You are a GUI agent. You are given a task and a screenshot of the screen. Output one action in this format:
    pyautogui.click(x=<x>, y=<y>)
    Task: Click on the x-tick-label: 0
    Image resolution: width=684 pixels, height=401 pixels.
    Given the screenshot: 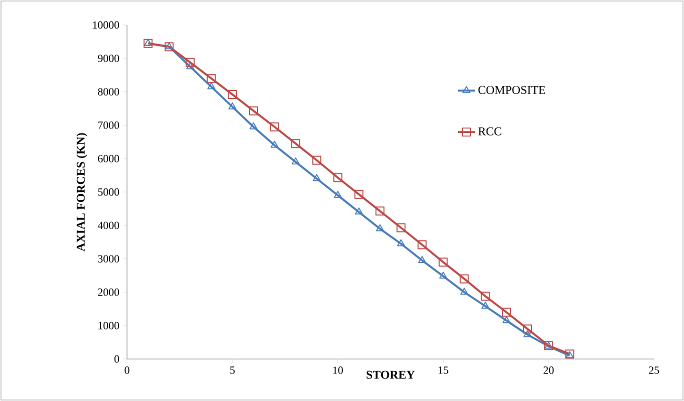 What is the action you would take?
    pyautogui.click(x=127, y=370)
    